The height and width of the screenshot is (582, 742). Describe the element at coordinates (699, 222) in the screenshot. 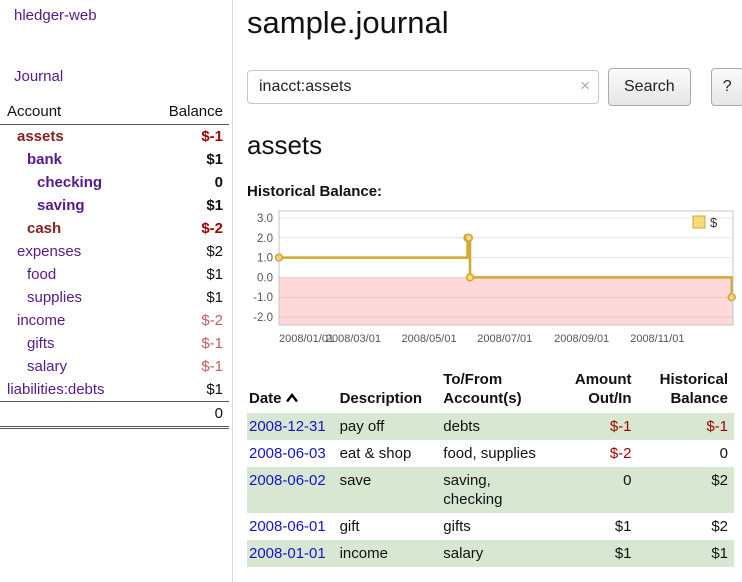

I see `legend-swatch-icon` at that location.